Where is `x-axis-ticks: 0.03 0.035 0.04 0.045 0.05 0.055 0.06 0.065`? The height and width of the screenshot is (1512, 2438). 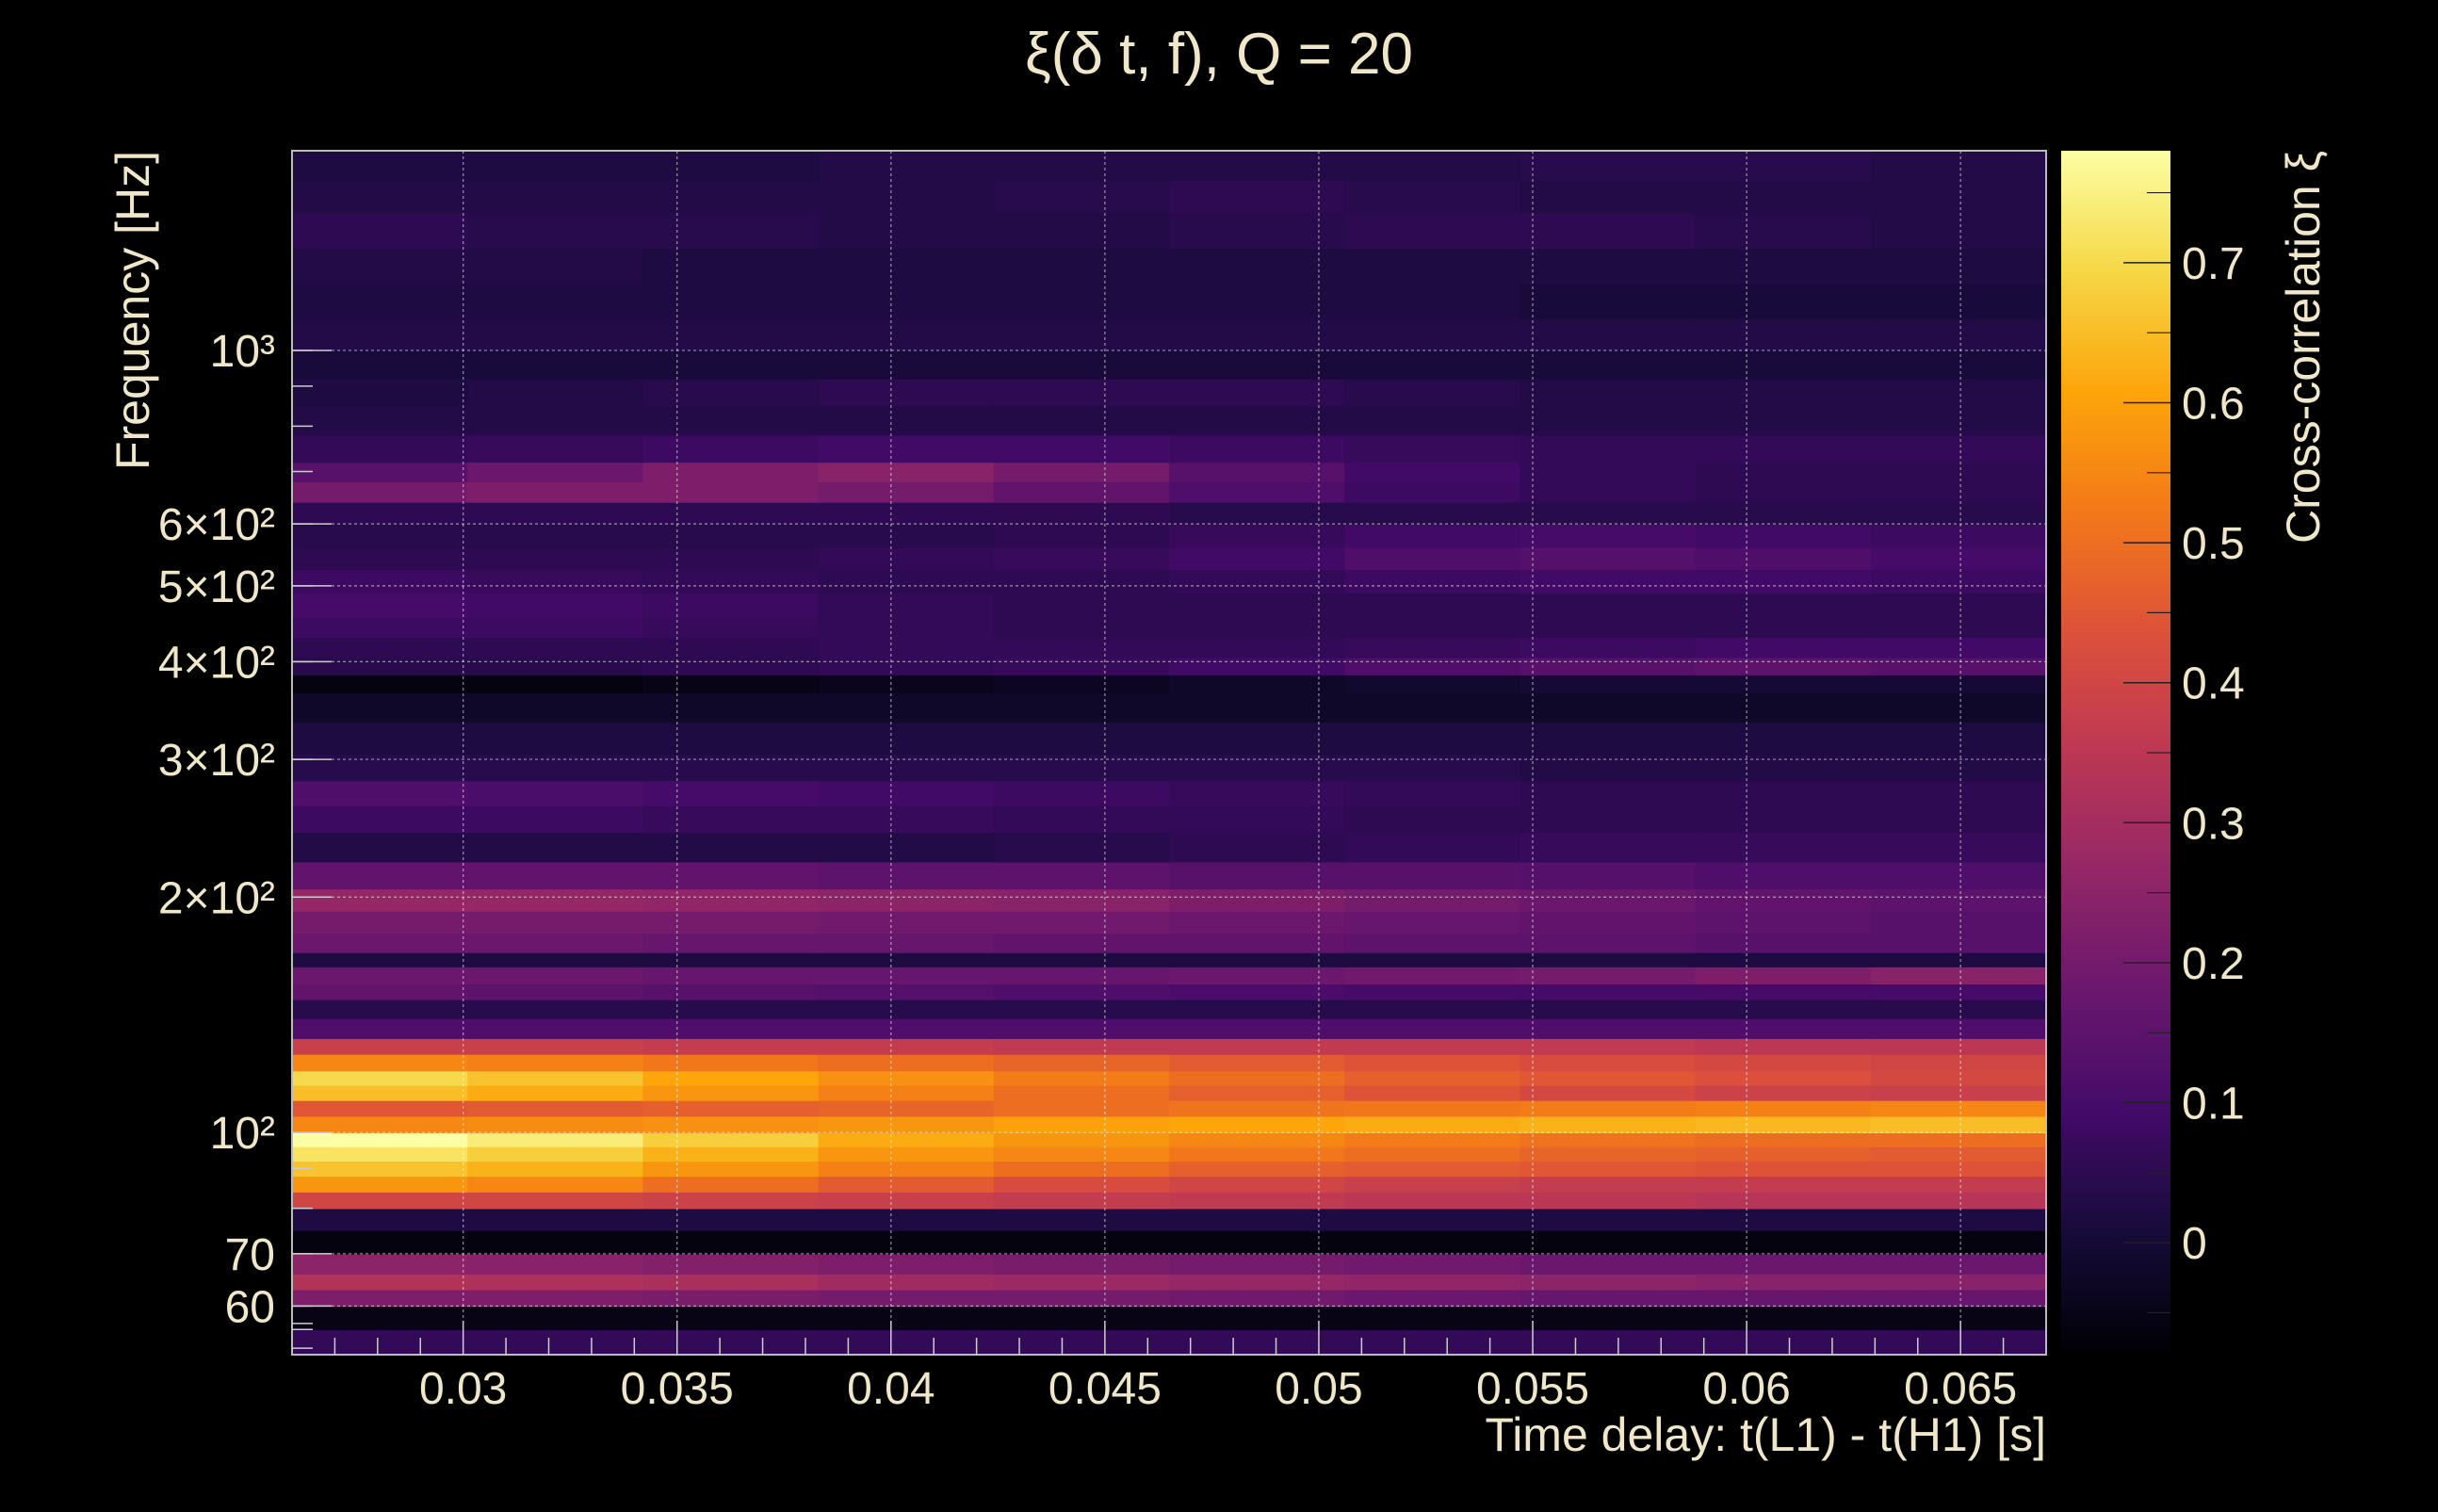
x-axis-ticks: 0.03 0.035 0.04 0.045 0.05 0.055 0.06 0.065 is located at coordinates (1175, 1367).